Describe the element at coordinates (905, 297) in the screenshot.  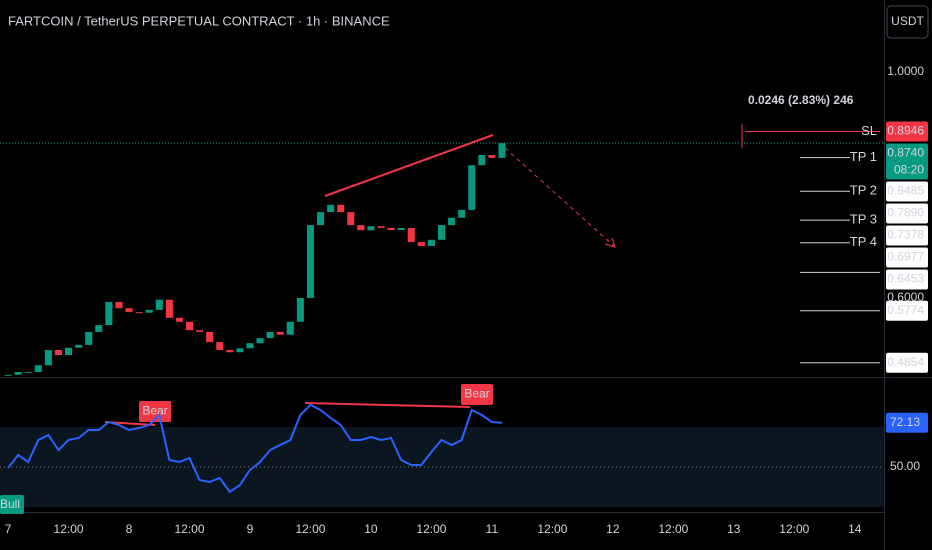
I see `y-tick-label: 0.6000` at that location.